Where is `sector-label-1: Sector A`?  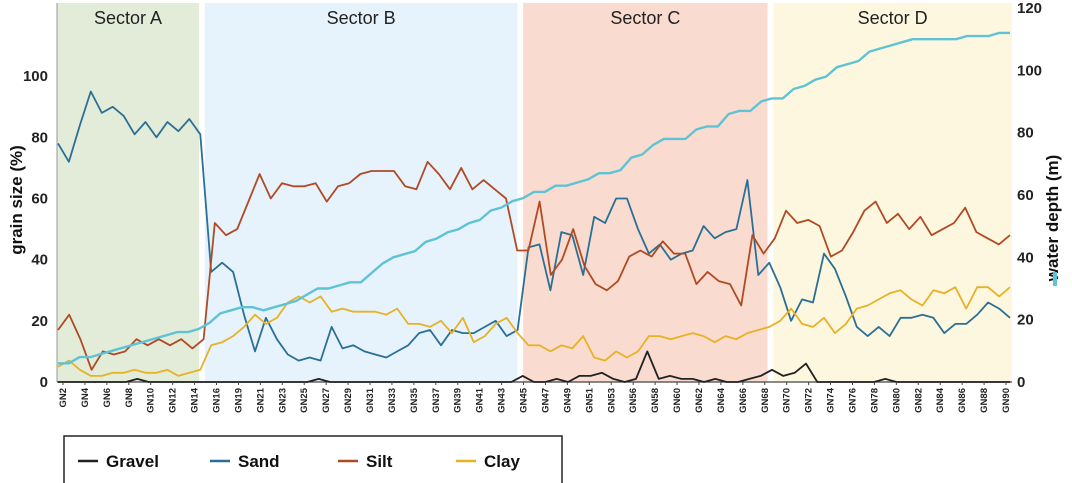 sector-label-1: Sector A is located at coordinates (128, 18).